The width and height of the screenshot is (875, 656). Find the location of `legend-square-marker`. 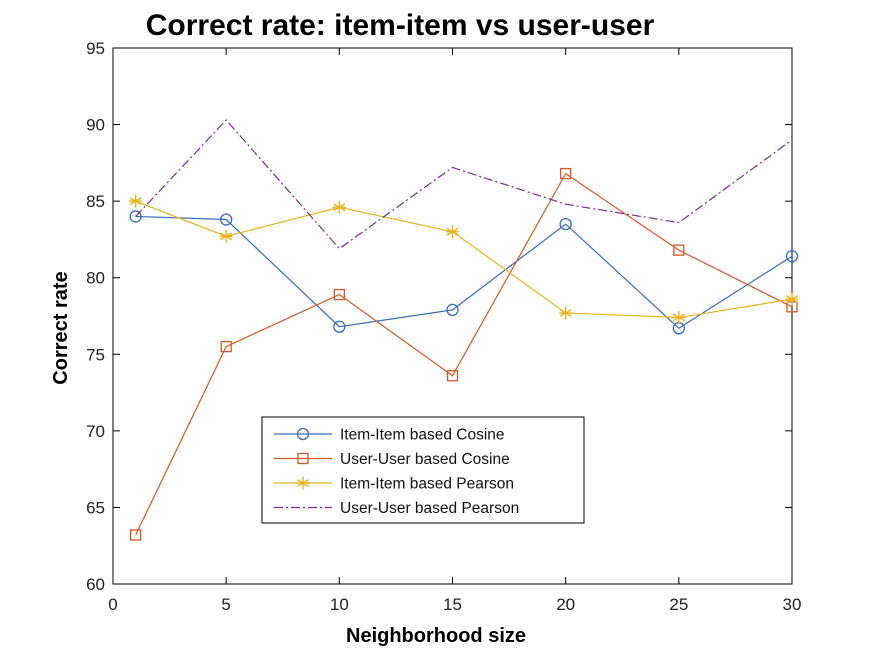

legend-square-marker is located at coordinates (303, 458).